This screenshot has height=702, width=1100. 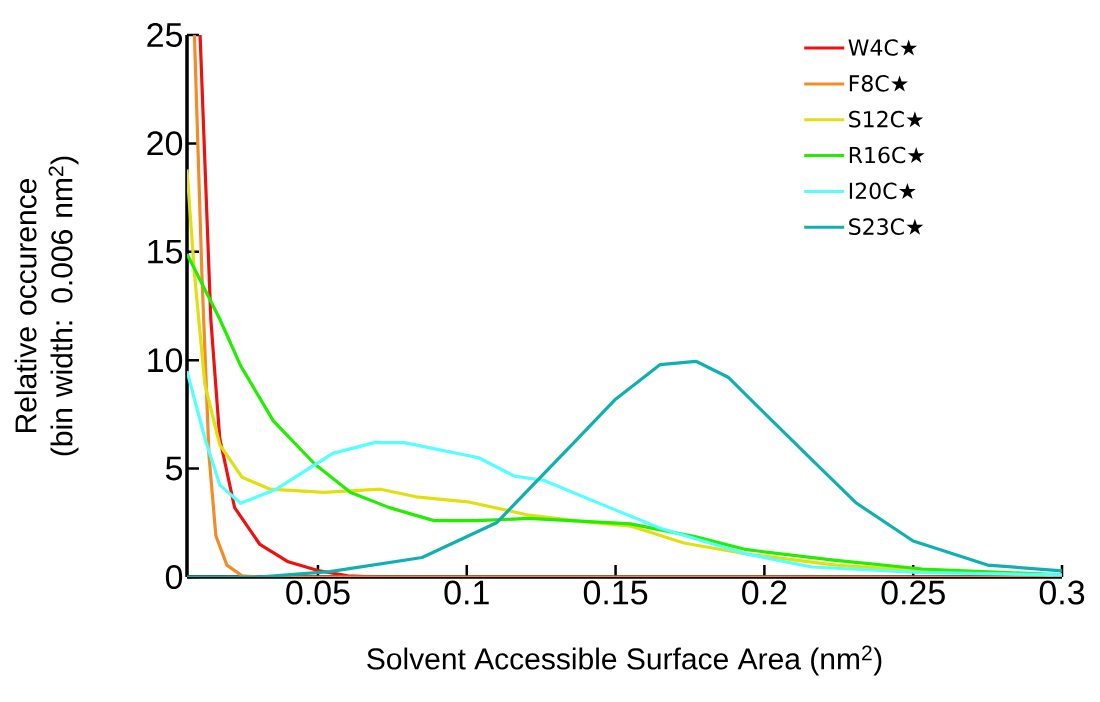 I want to click on x-tick-label: 0.05, so click(x=318, y=592).